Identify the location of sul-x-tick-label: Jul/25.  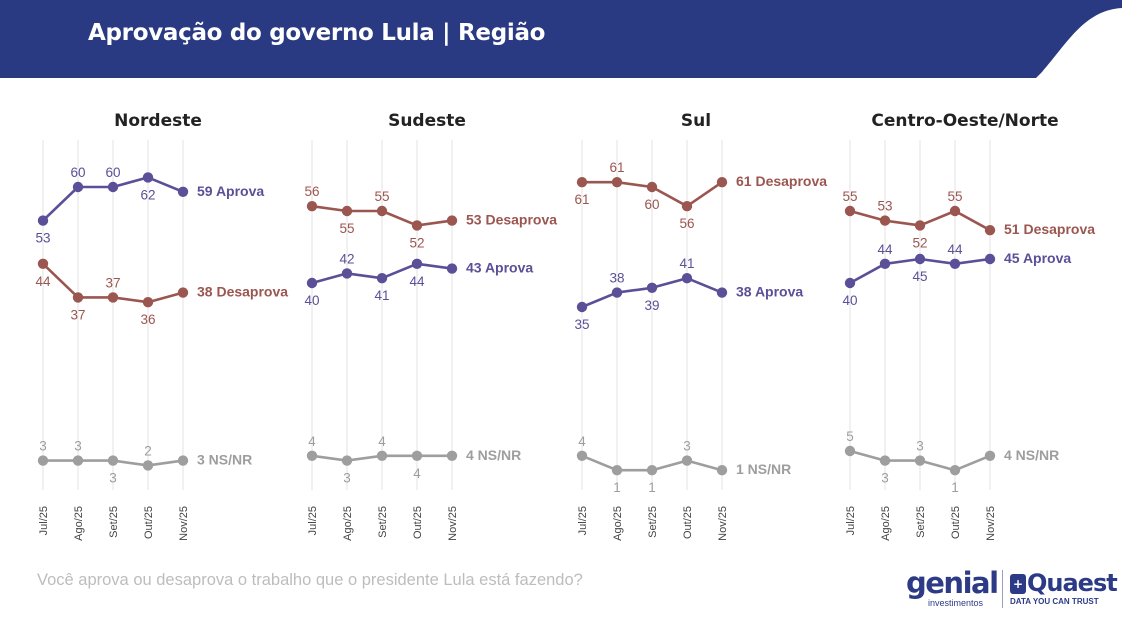
(583, 520).